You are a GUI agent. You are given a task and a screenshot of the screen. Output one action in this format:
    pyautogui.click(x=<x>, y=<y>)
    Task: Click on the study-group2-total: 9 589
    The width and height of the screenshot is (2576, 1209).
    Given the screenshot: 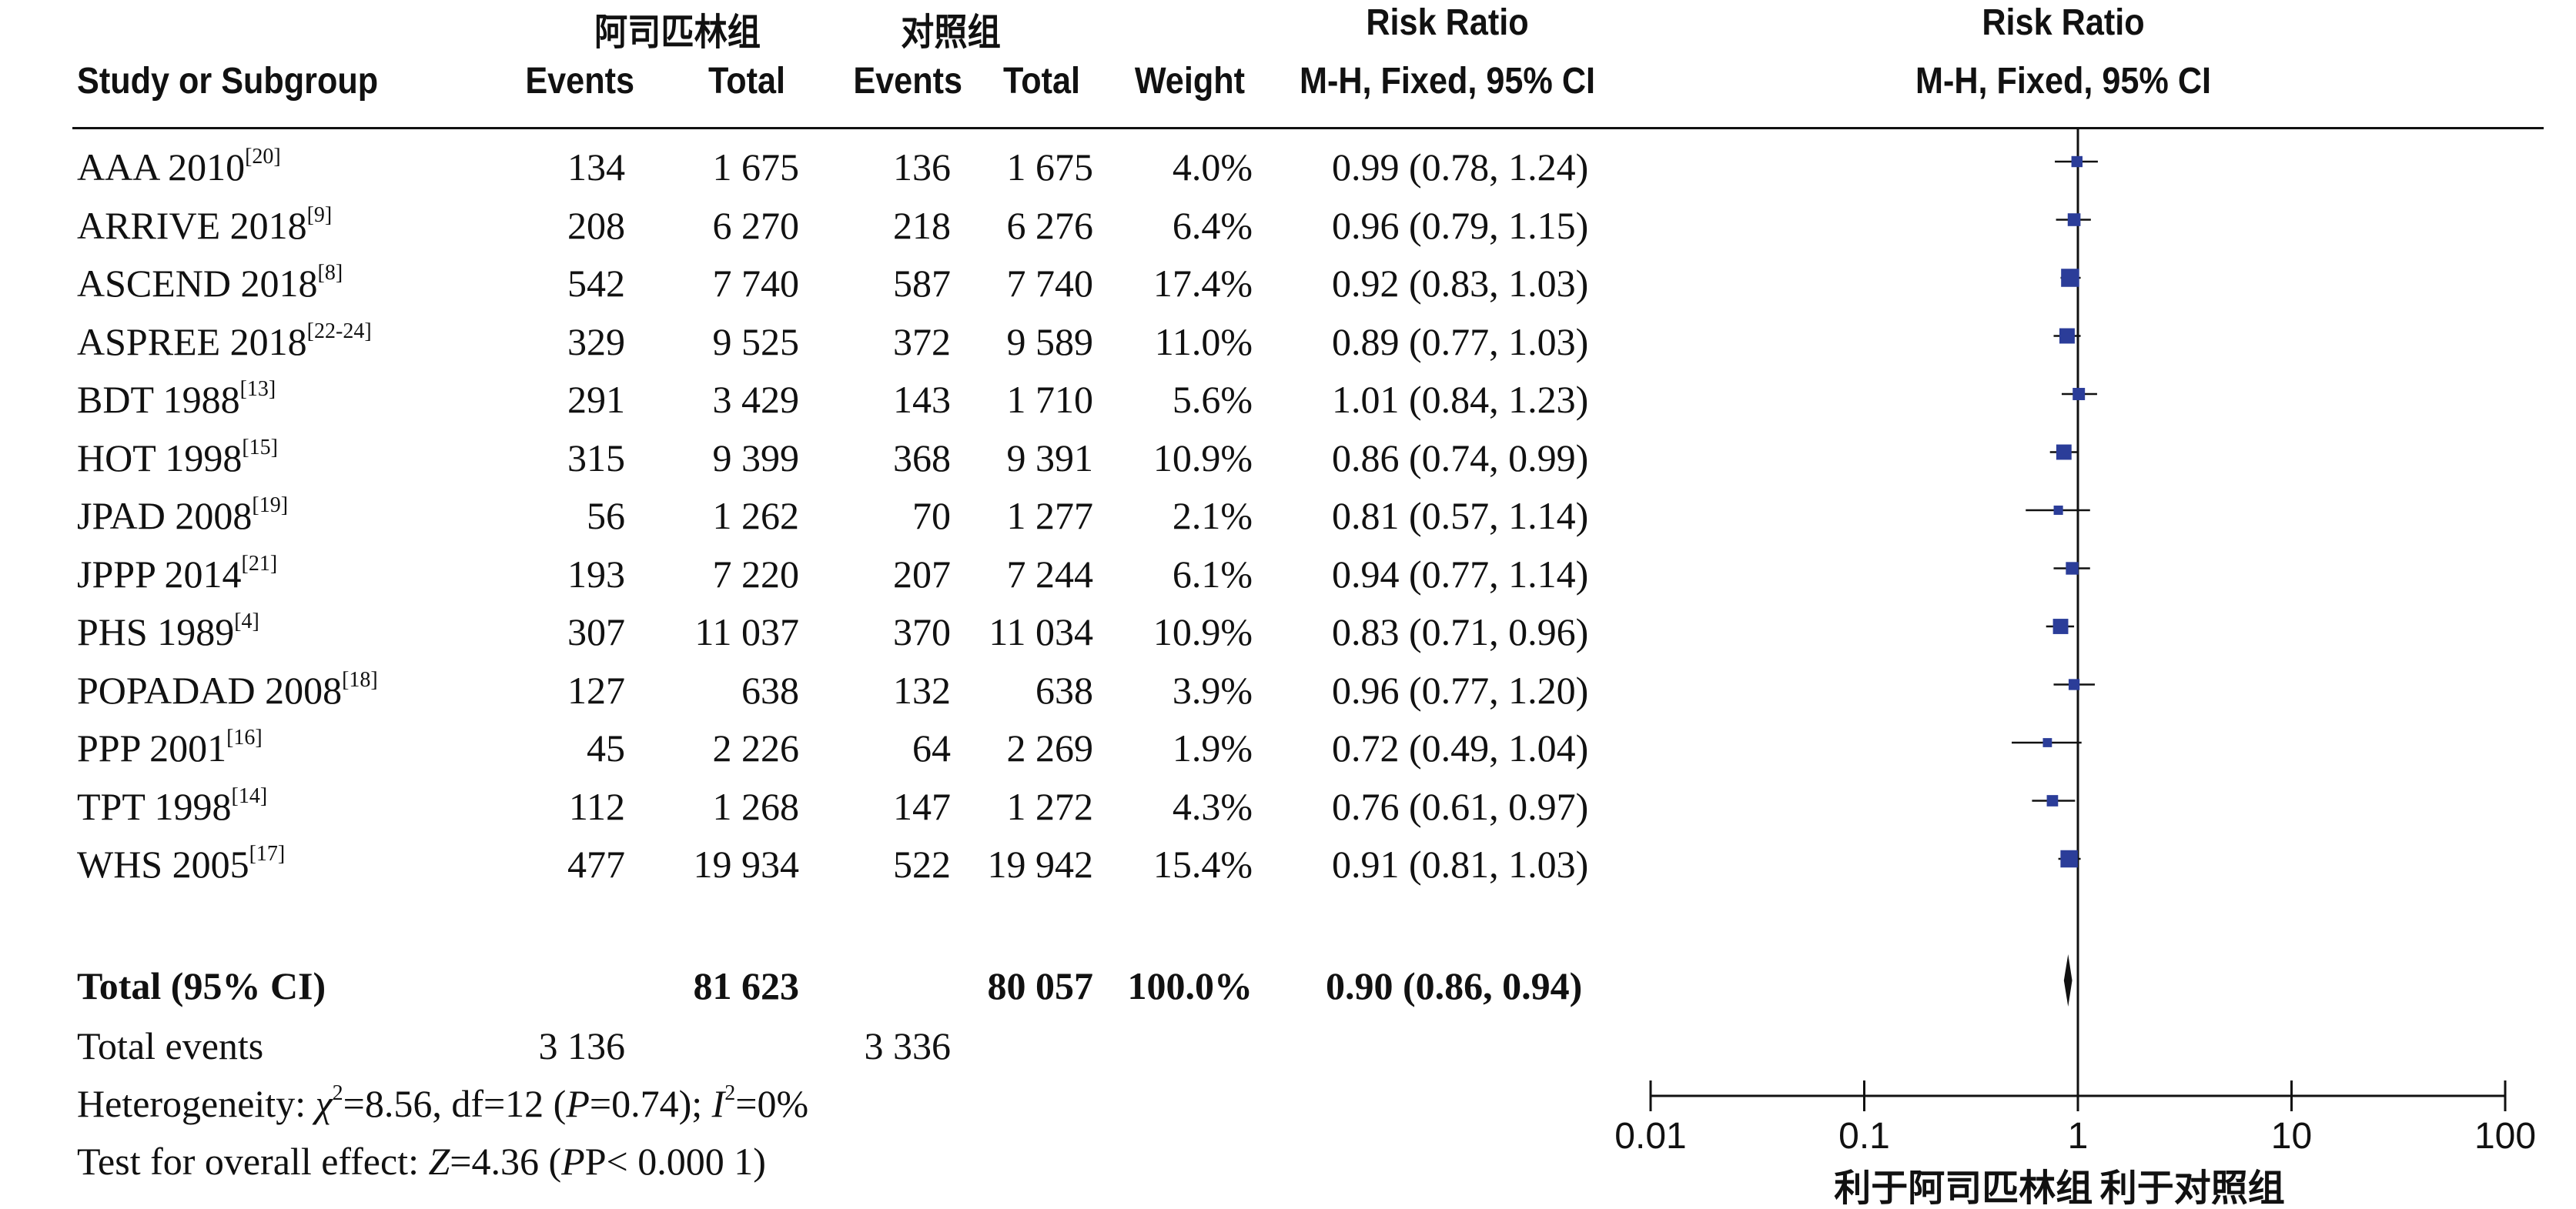 What is the action you would take?
    pyautogui.click(x=1050, y=341)
    